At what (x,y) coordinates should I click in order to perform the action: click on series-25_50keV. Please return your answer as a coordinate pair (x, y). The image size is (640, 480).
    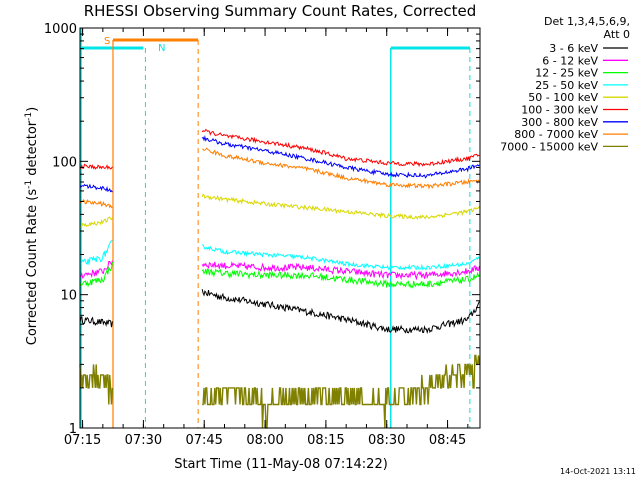
    Looking at the image, I should click on (279, 255).